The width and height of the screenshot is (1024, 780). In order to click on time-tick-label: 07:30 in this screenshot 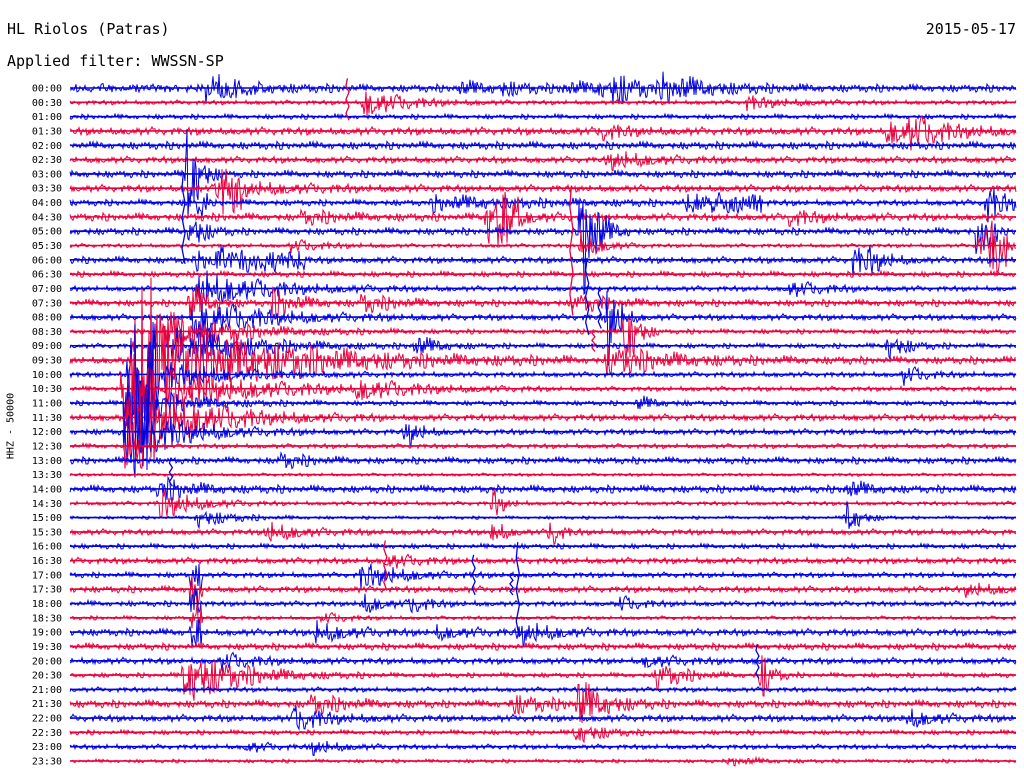, I will do `click(47, 303)`.